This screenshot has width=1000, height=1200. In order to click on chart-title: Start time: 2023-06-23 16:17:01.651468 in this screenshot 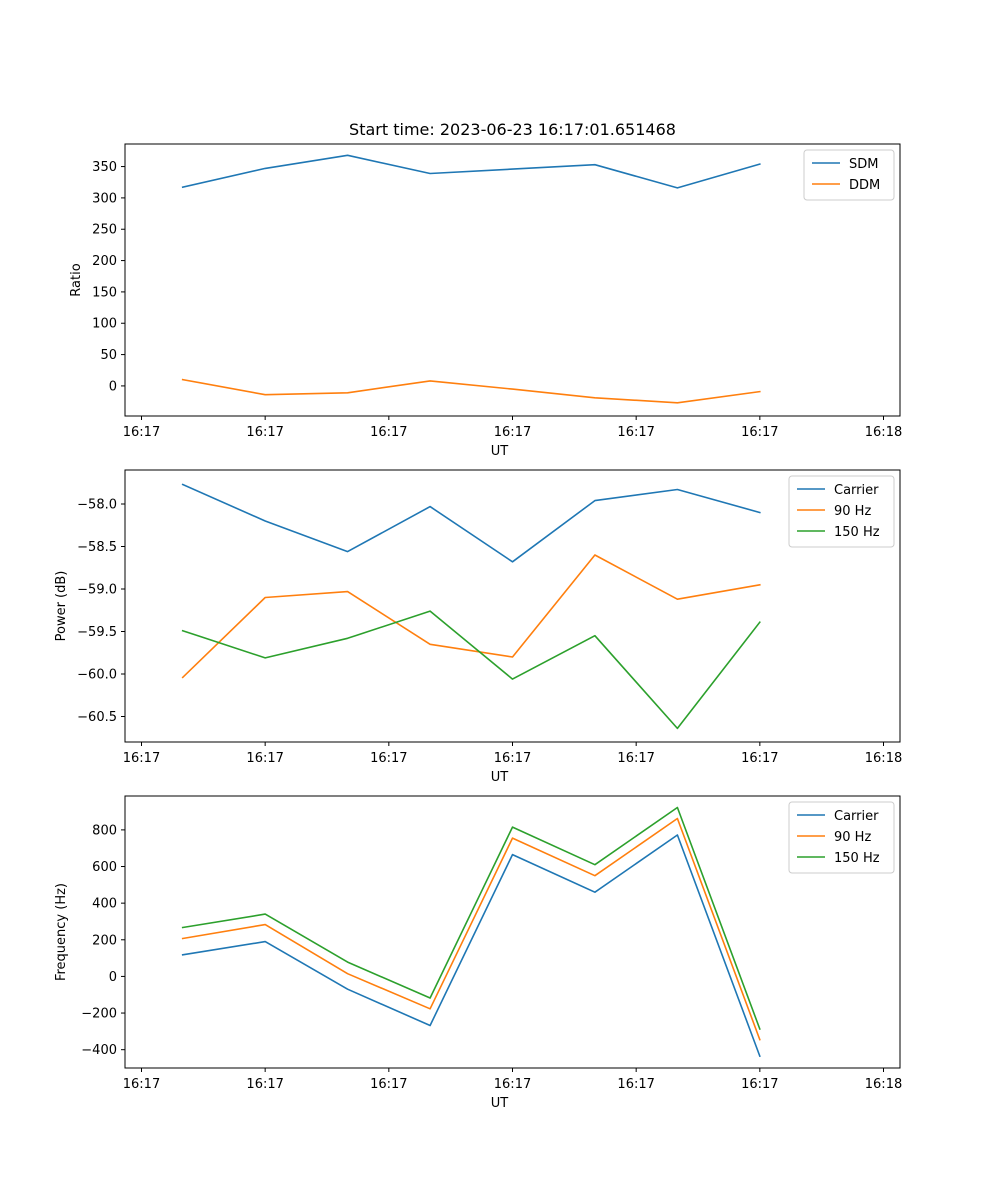, I will do `click(512, 129)`.